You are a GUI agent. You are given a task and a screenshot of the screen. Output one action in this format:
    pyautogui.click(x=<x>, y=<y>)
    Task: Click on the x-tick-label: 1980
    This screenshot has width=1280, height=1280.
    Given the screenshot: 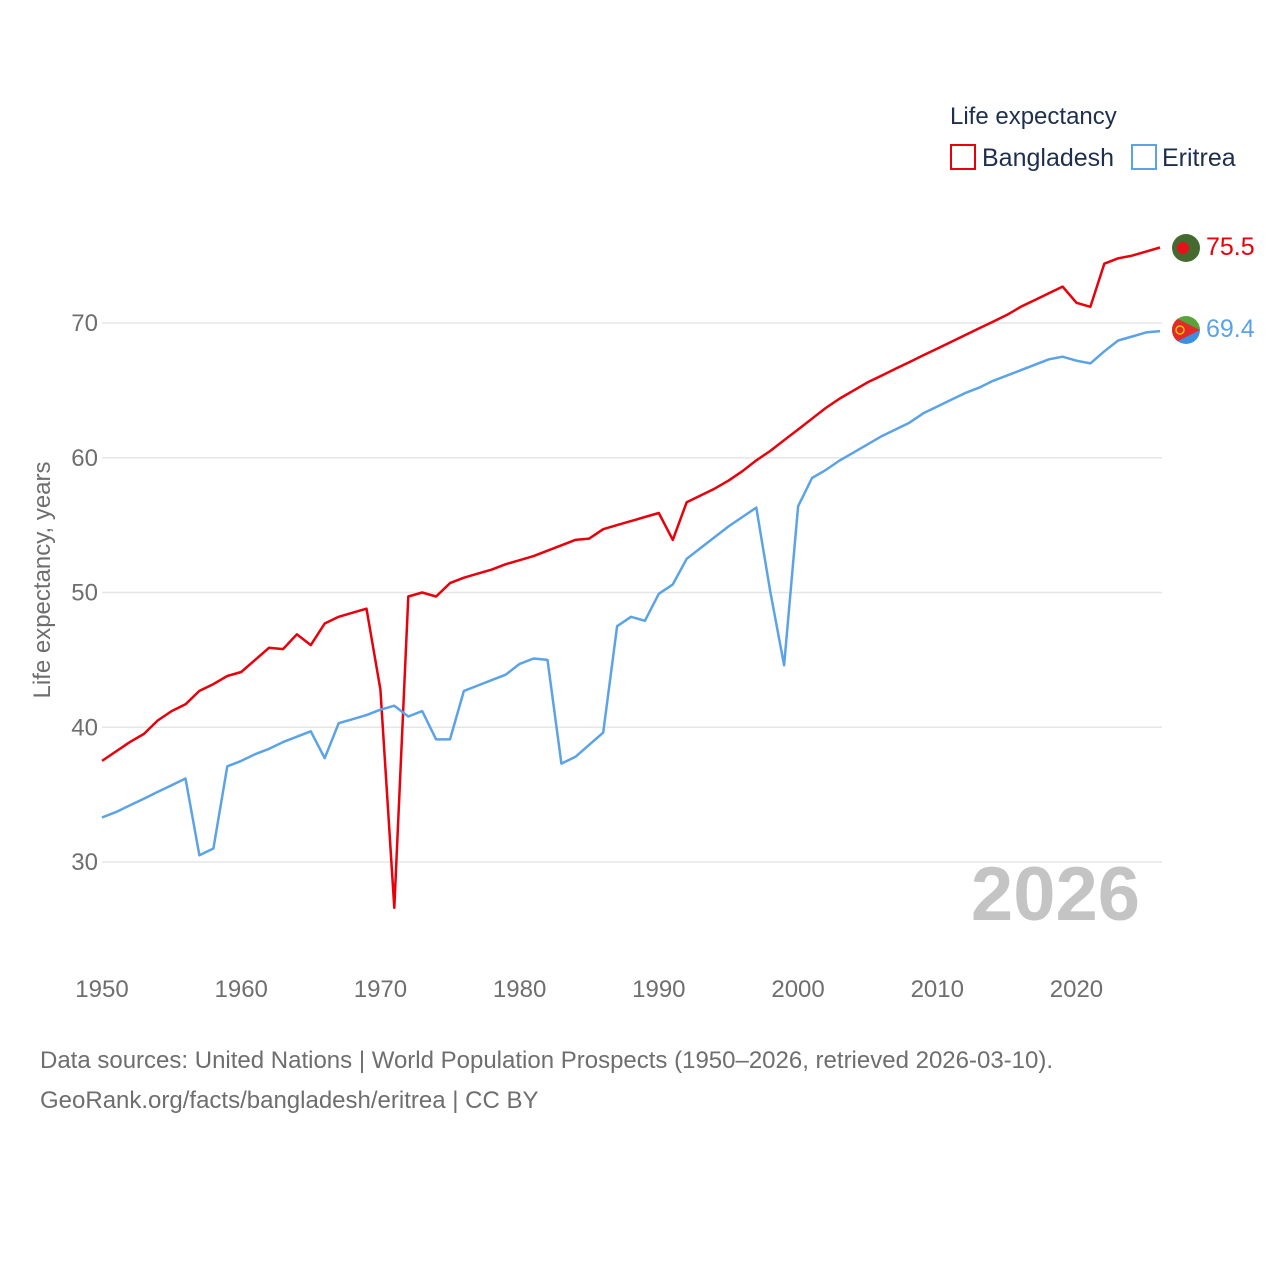 What is the action you would take?
    pyautogui.click(x=519, y=989)
    